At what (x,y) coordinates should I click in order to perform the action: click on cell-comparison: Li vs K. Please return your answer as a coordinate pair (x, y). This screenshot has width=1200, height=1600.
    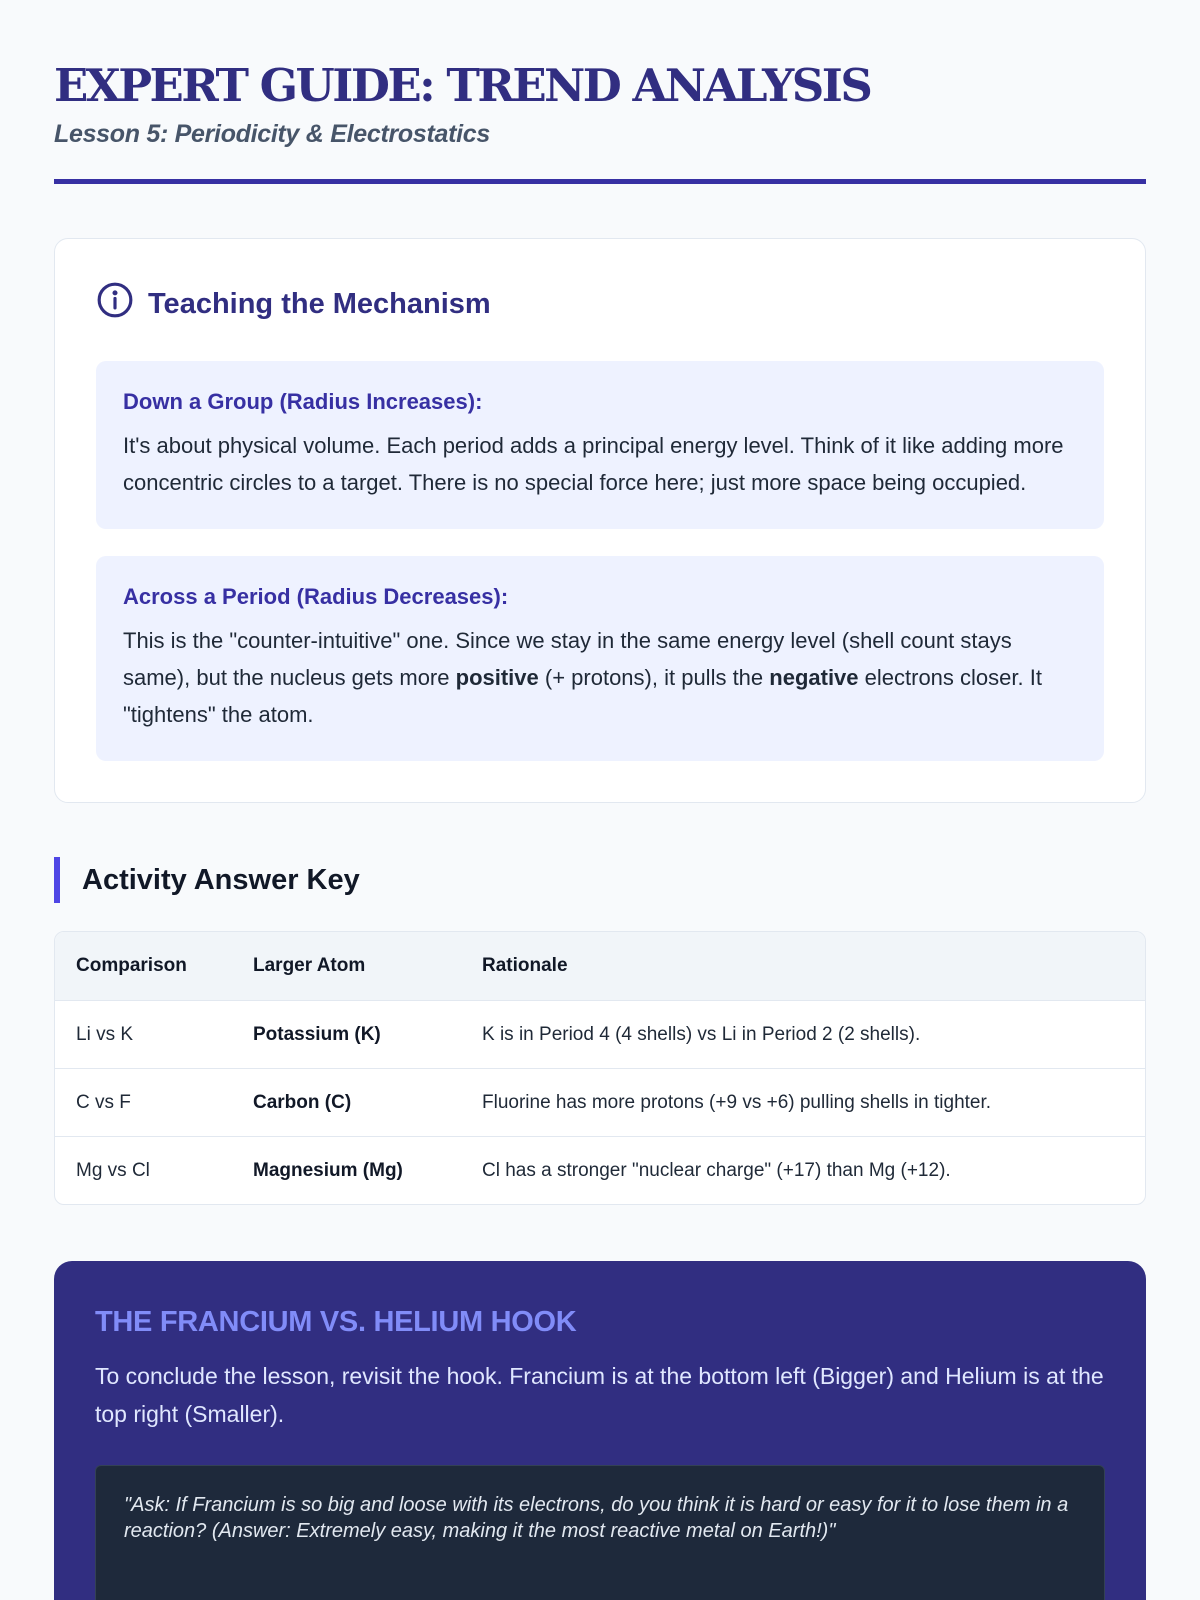
    Looking at the image, I should click on (143, 1034).